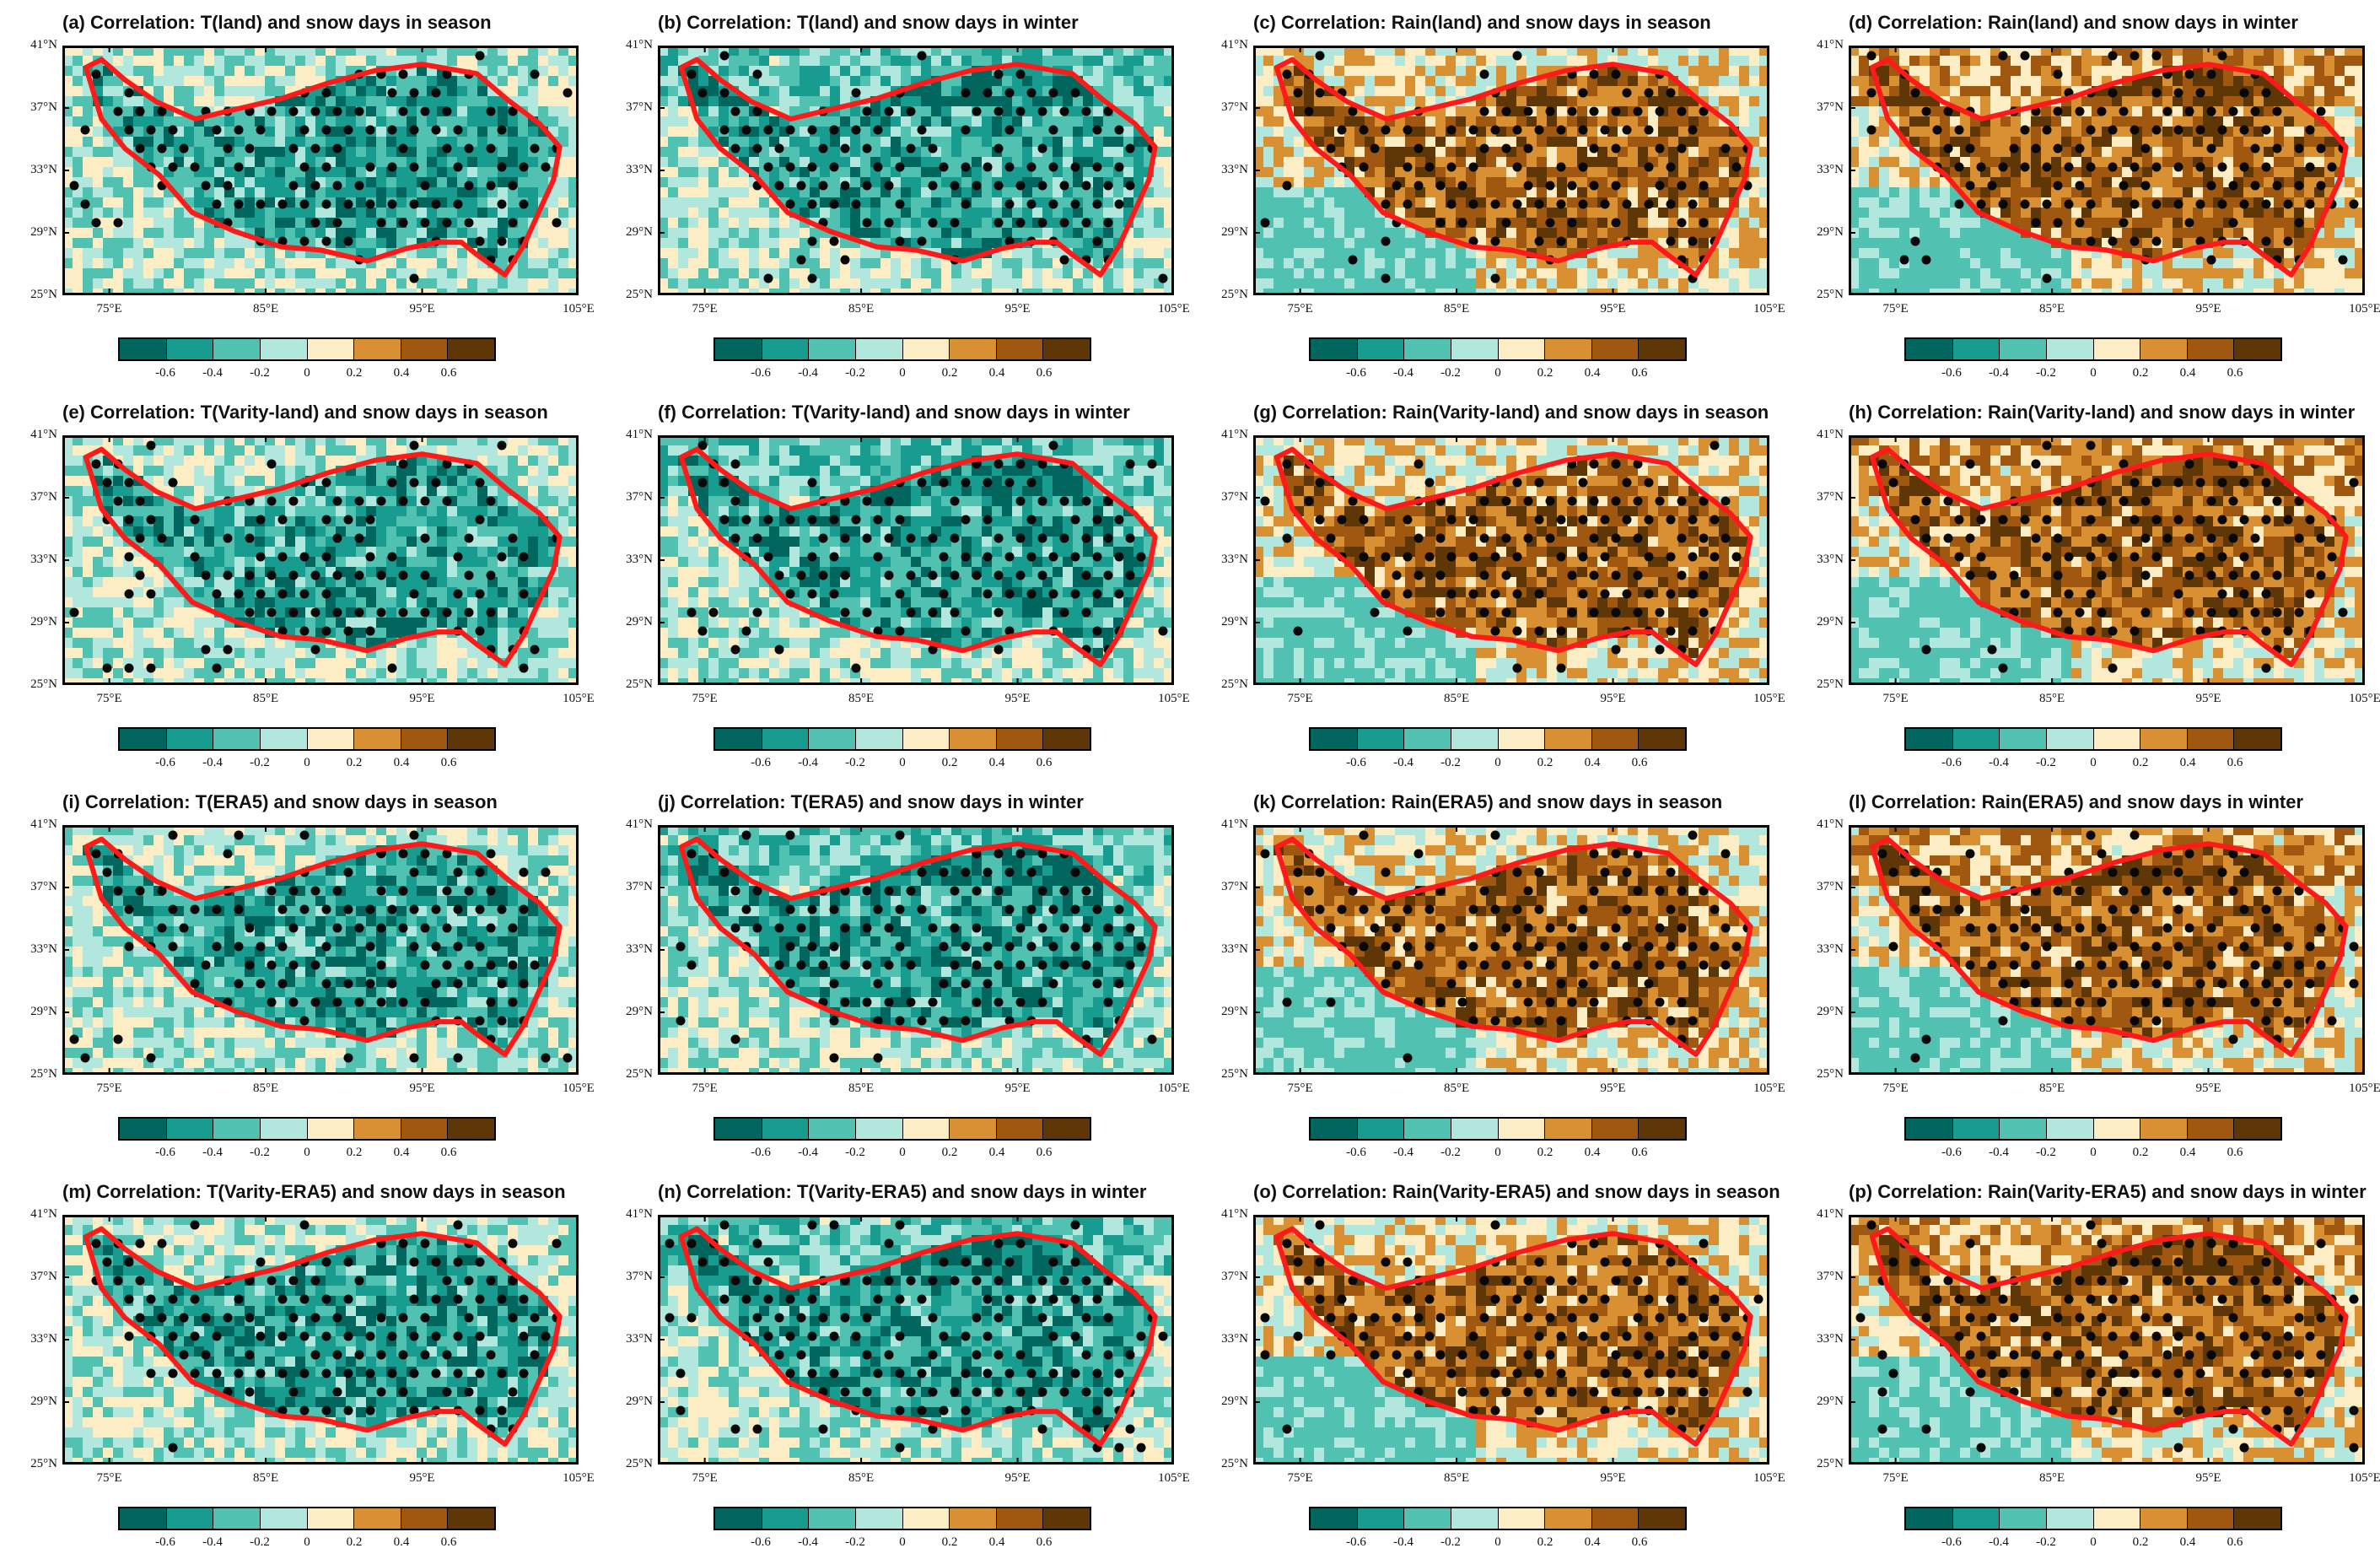 The height and width of the screenshot is (1559, 2380). Describe the element at coordinates (1952, 763) in the screenshot. I see `colorbar-label: -0.6` at that location.